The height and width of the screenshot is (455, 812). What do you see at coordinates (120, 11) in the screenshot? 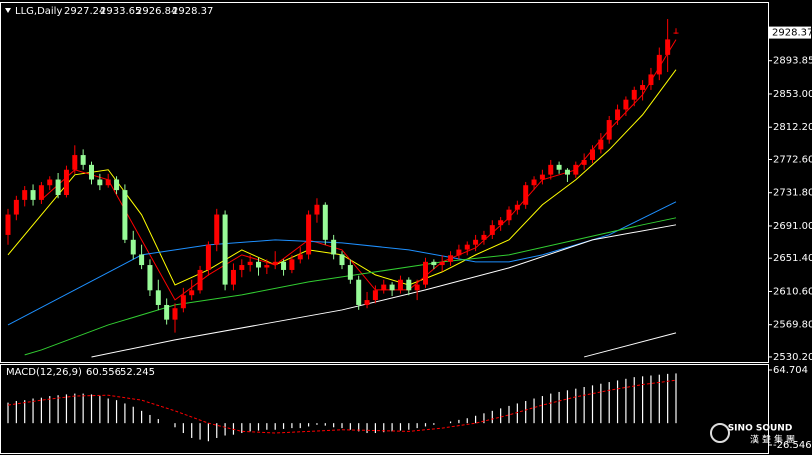
I see `header-ohlc: 2933.65` at bounding box center [120, 11].